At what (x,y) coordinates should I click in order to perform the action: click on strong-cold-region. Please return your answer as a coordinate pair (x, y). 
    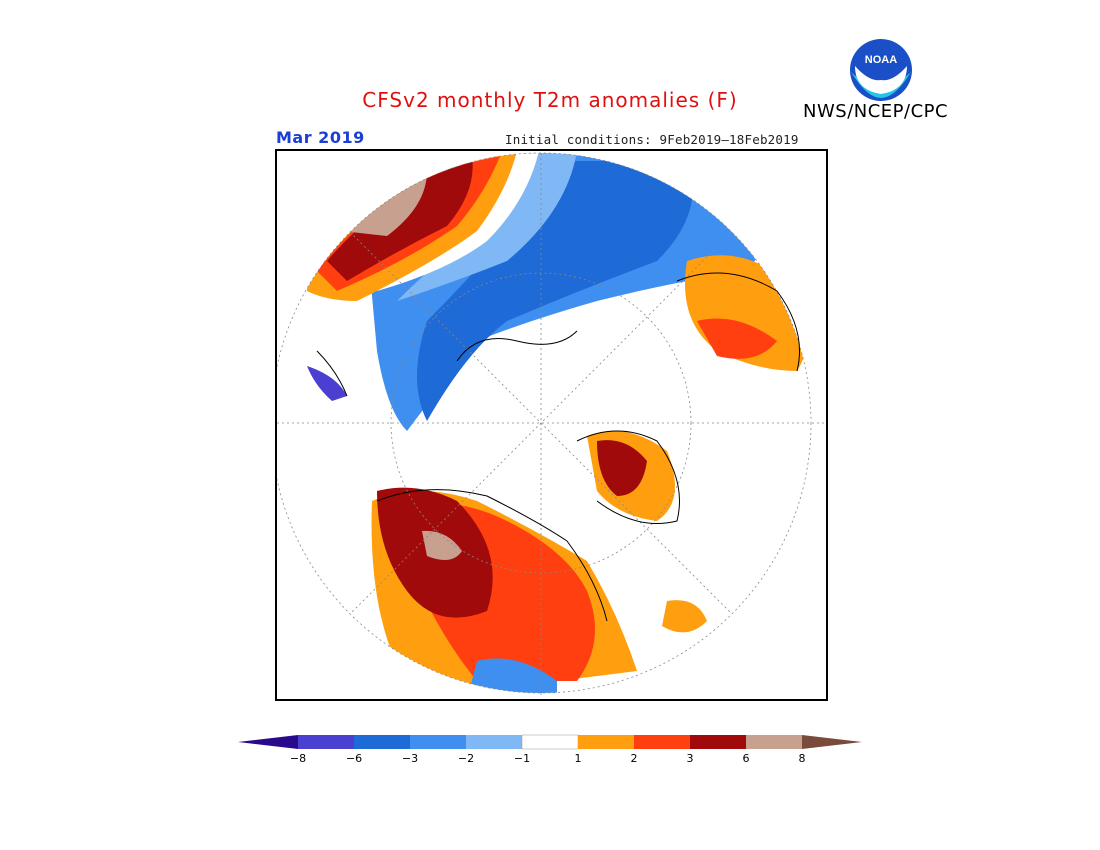
    Looking at the image, I should click on (555, 291).